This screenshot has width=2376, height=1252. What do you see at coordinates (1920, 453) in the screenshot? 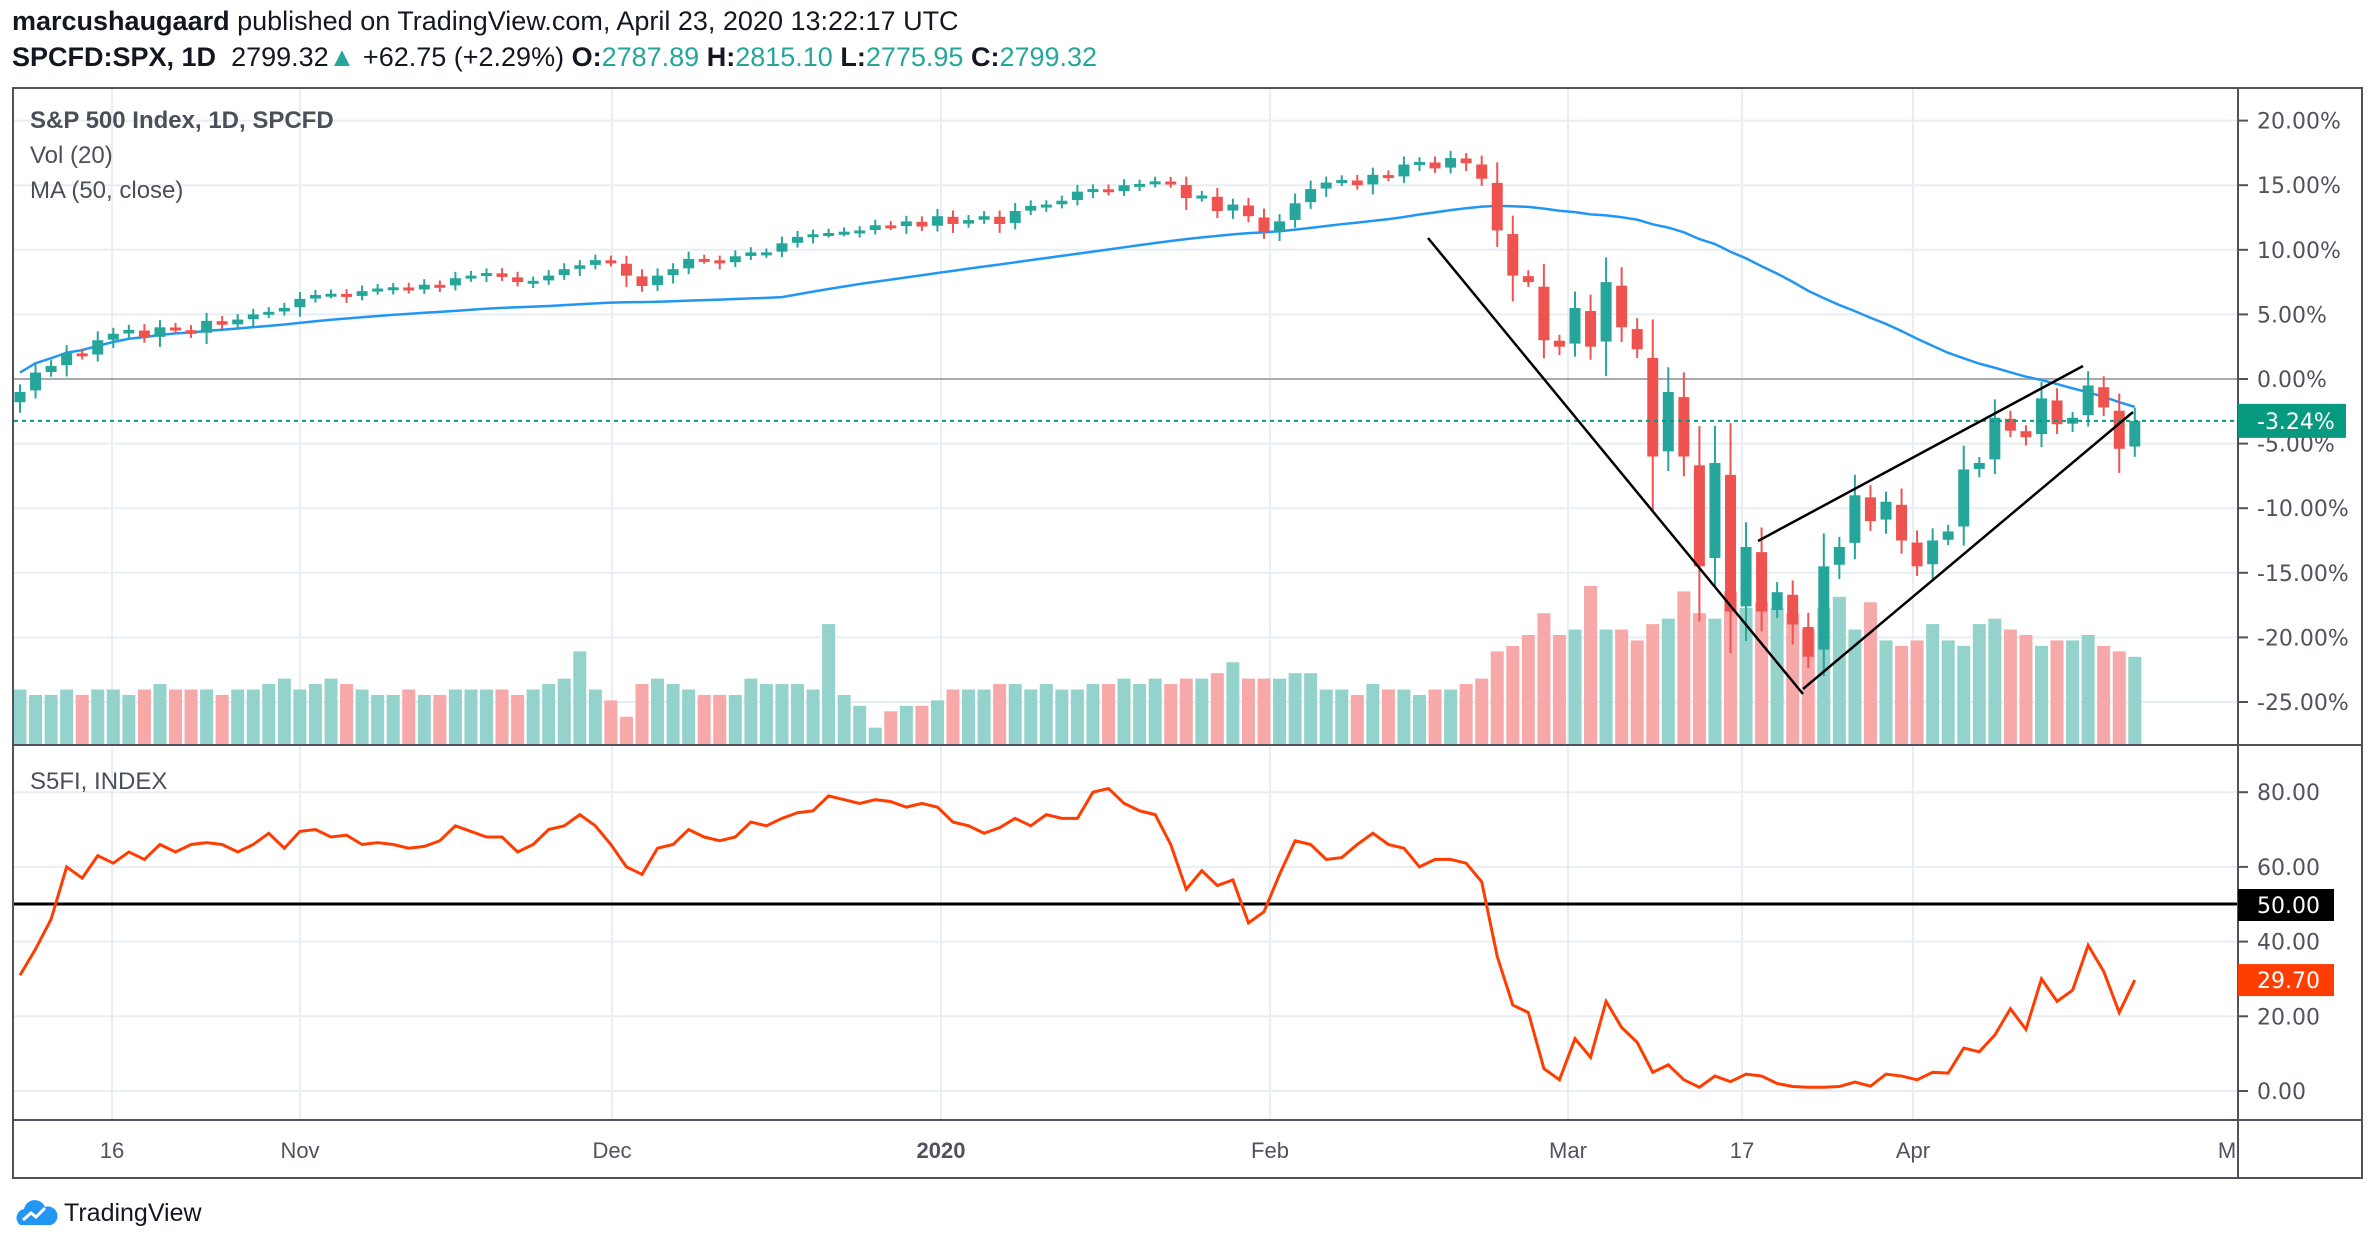
I see `trendline-wedge-upper` at bounding box center [1920, 453].